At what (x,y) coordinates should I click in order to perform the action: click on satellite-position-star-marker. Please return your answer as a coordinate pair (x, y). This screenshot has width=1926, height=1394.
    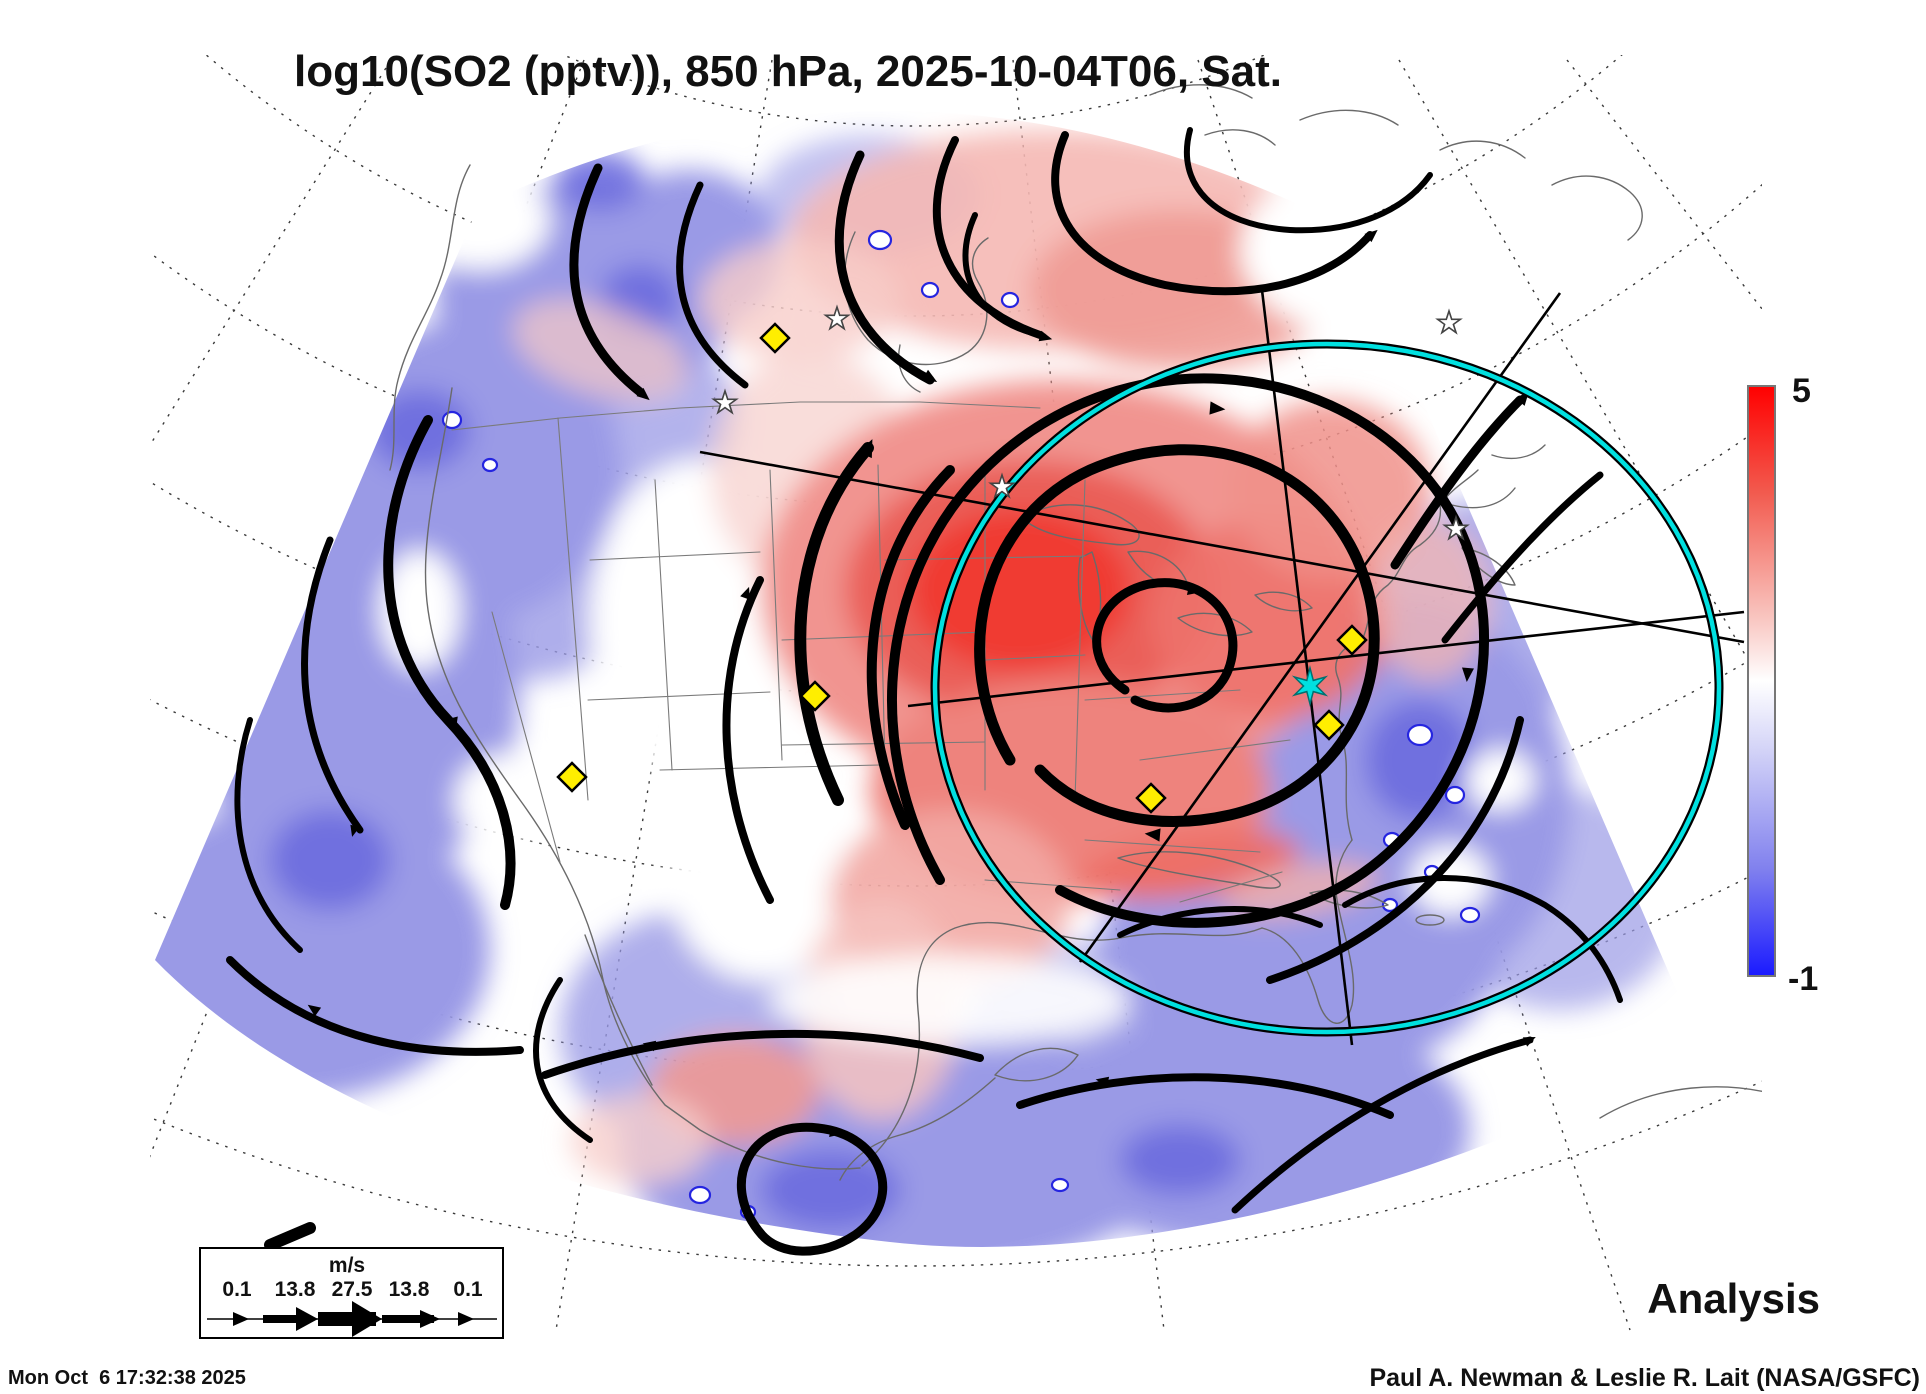
    Looking at the image, I should click on (1310, 686).